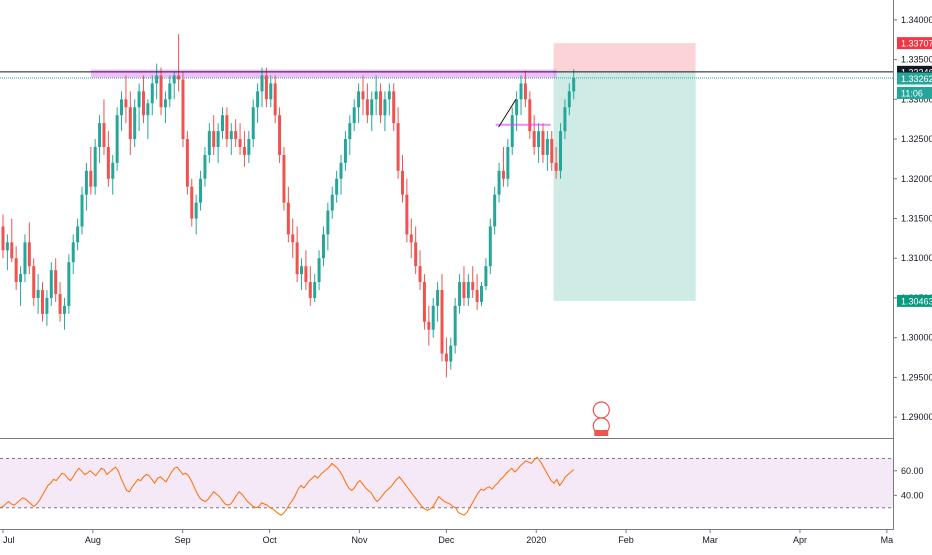 The image size is (932, 555). Describe the element at coordinates (916, 99) in the screenshot. I see `price-tick-label: 1.33000` at that location.